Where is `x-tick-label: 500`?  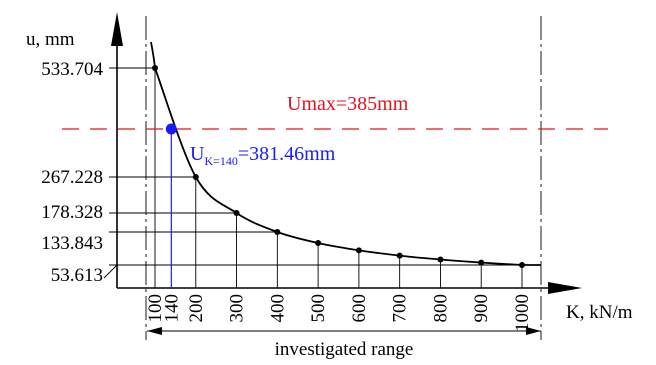 x-tick-label: 500 is located at coordinates (318, 308).